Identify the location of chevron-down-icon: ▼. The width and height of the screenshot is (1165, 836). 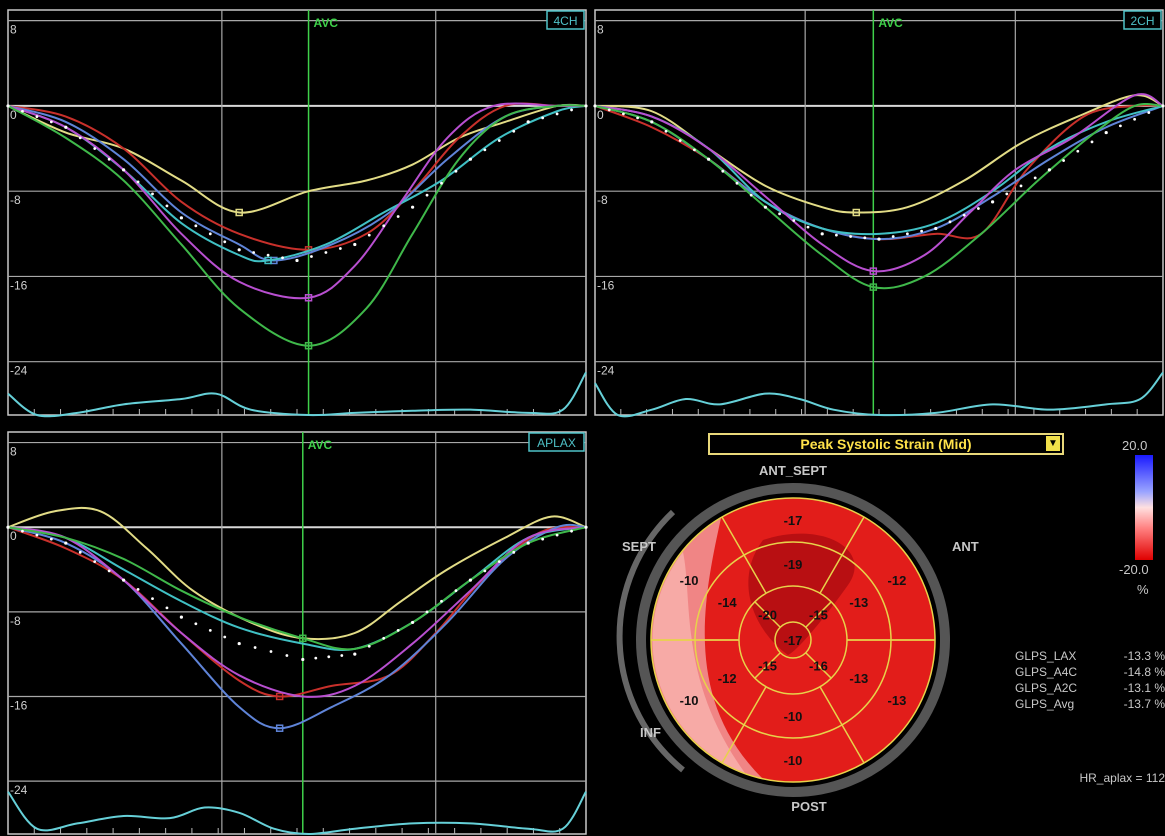
(1053, 443).